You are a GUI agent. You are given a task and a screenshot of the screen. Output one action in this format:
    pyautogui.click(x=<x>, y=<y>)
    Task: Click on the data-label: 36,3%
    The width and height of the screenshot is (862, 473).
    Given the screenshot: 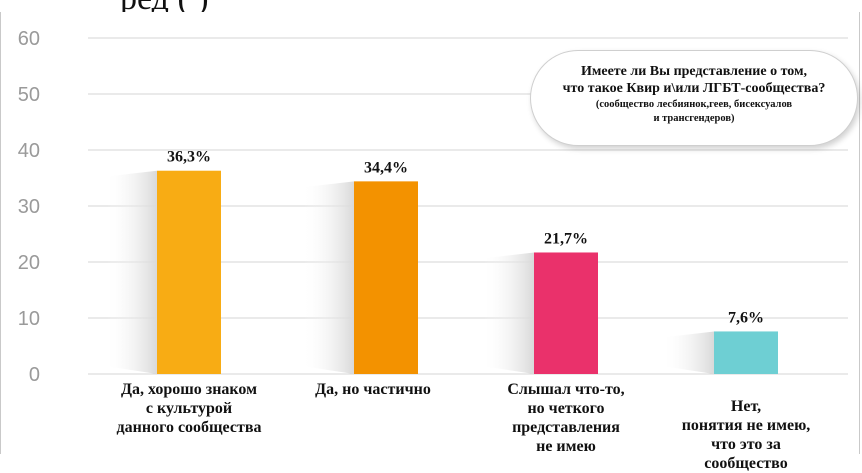 What is the action you would take?
    pyautogui.click(x=189, y=157)
    